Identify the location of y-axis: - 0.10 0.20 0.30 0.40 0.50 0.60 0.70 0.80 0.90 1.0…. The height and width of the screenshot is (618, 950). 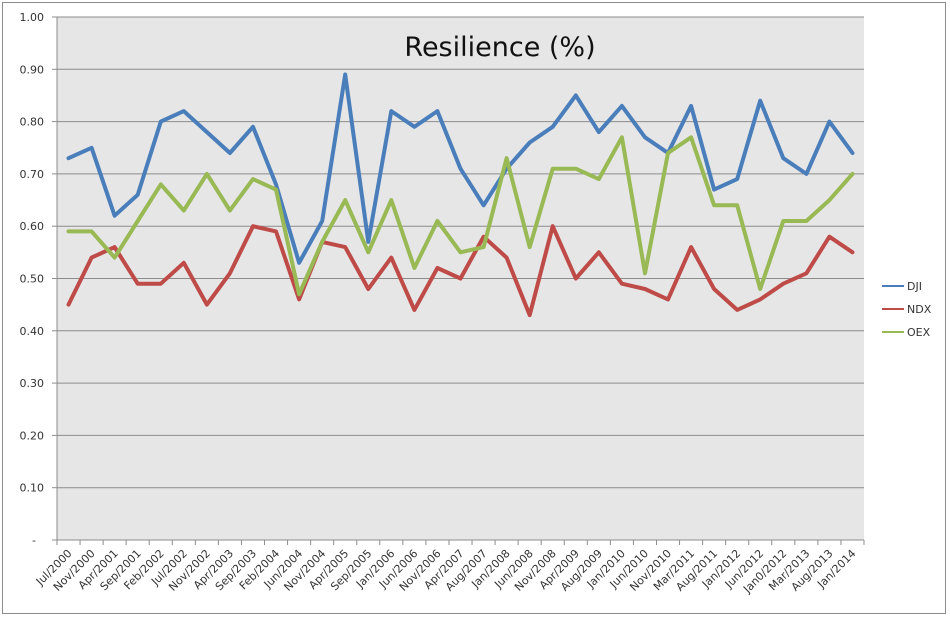
(39, 279).